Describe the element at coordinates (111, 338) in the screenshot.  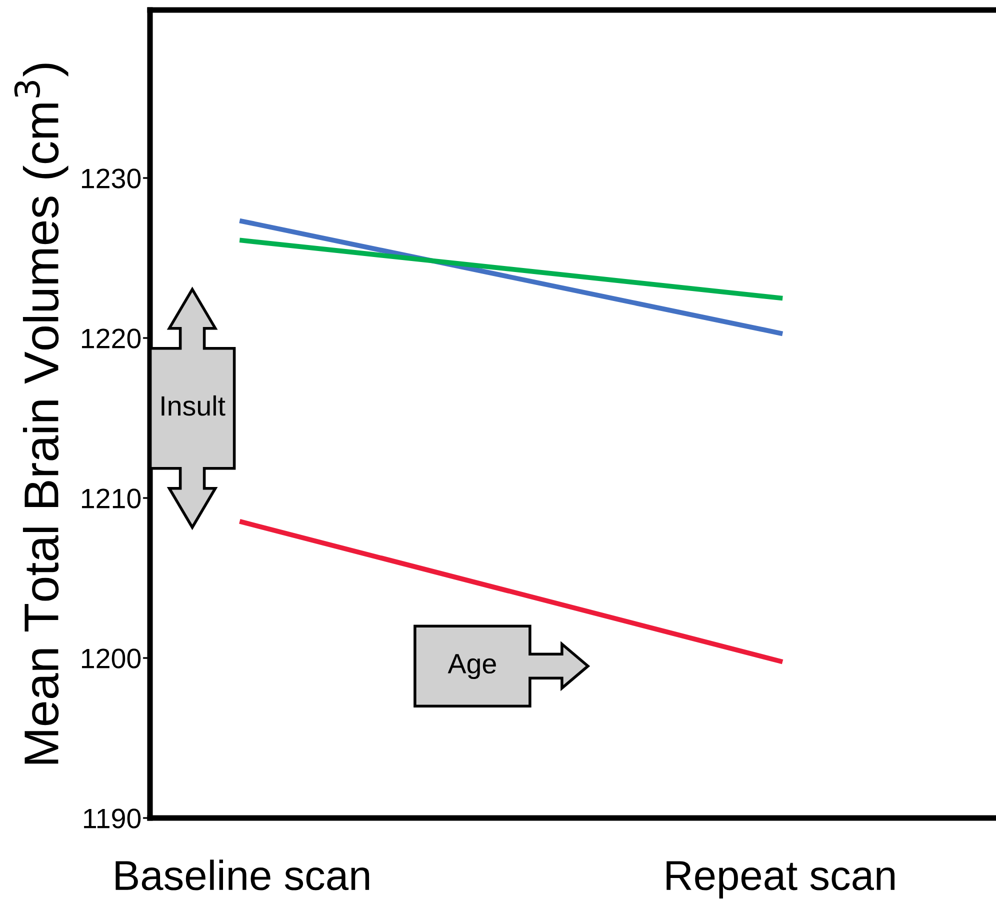
I see `y-tick-label: 1220` at that location.